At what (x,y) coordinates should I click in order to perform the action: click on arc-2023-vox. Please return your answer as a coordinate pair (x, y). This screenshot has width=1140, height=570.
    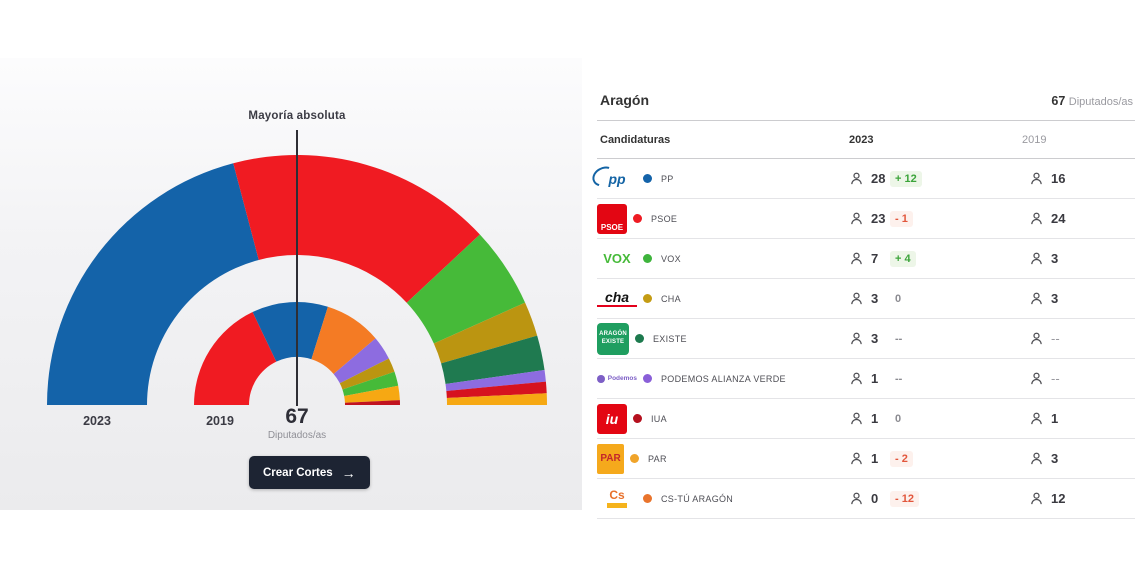
    Looking at the image, I should click on (466, 289).